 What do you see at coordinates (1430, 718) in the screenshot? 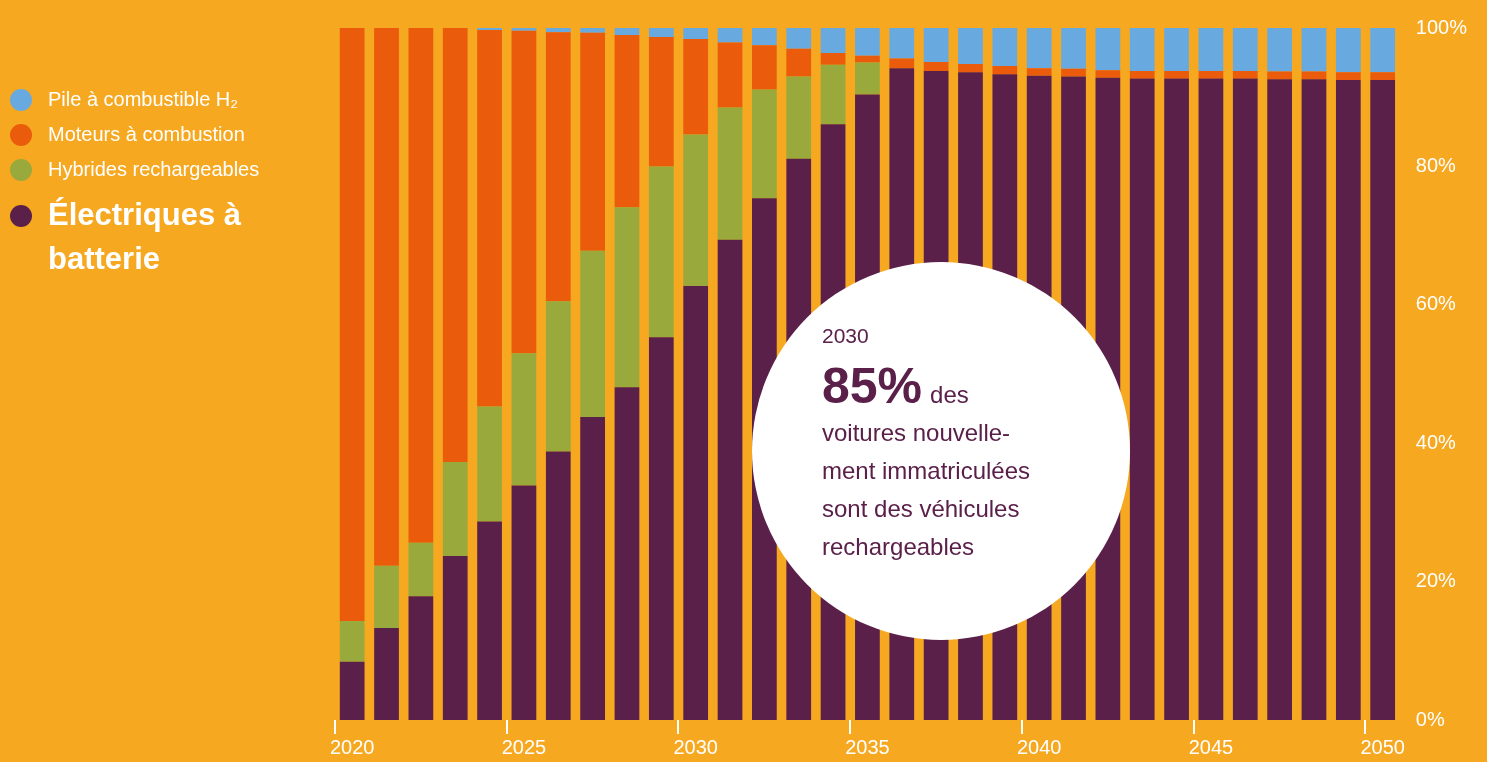
I see `y-tick-label: 0%` at bounding box center [1430, 718].